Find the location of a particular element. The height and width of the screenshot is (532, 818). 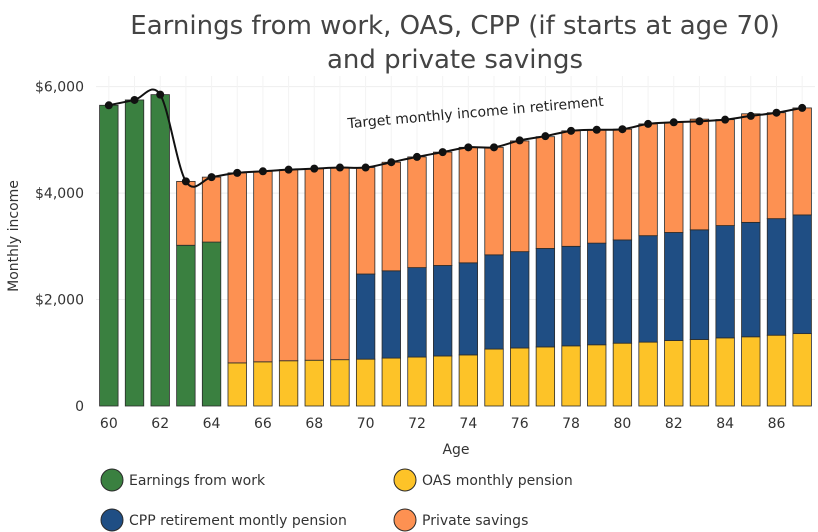

x-tick-label: 74 is located at coordinates (468, 424).